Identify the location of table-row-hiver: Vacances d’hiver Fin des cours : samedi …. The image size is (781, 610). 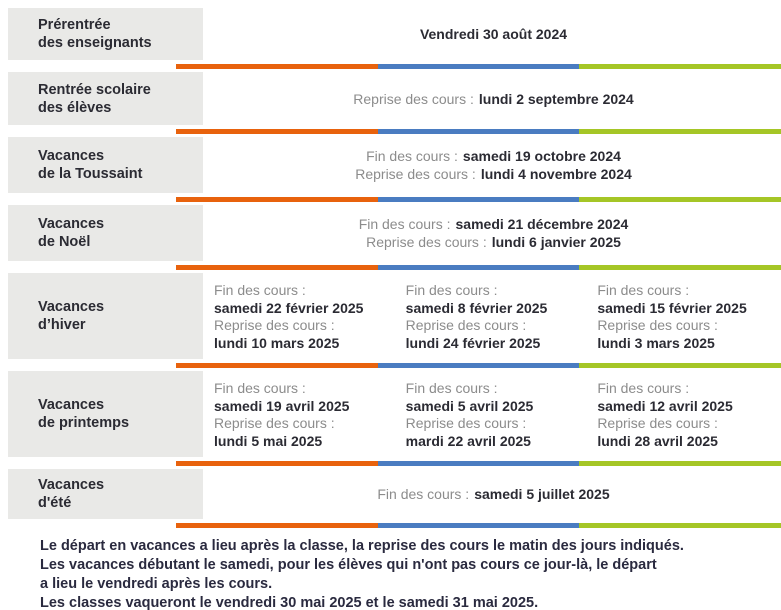
(390, 316).